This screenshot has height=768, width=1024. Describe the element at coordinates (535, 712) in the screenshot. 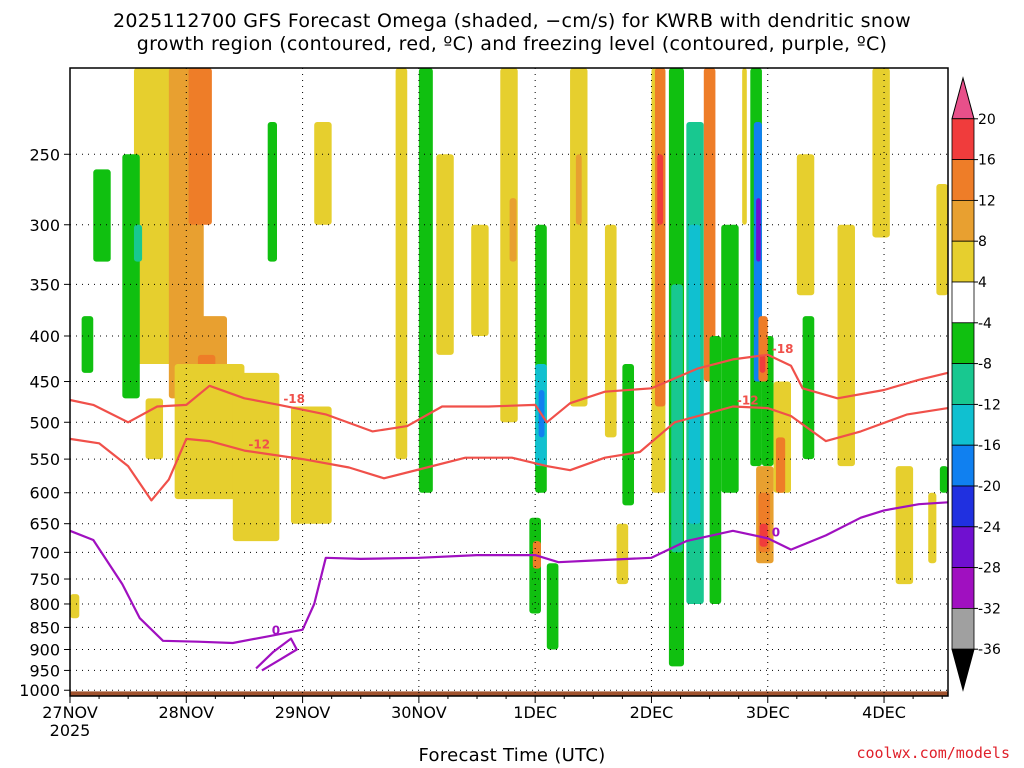

I see `x-tick-label: 1DEC` at that location.